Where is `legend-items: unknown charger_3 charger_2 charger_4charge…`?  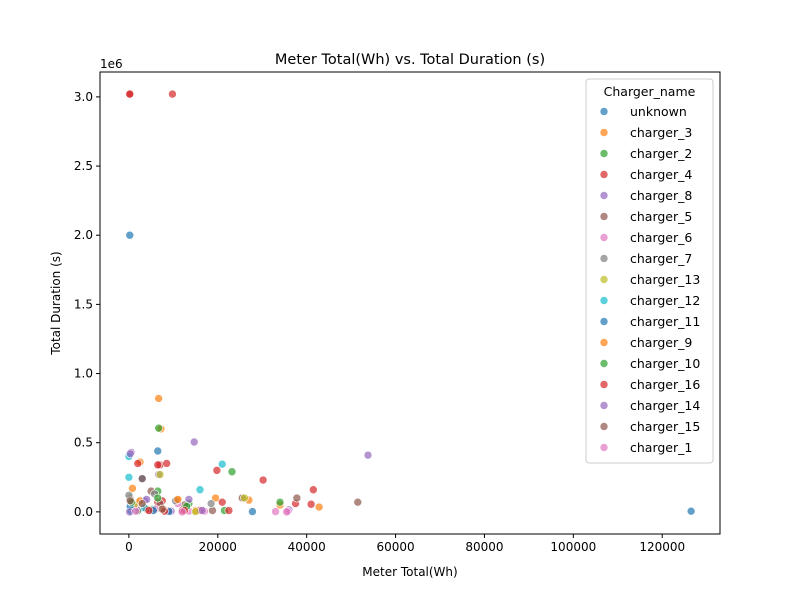
legend-items: unknown charger_3 charger_2 charger_4charge… is located at coordinates (649, 279).